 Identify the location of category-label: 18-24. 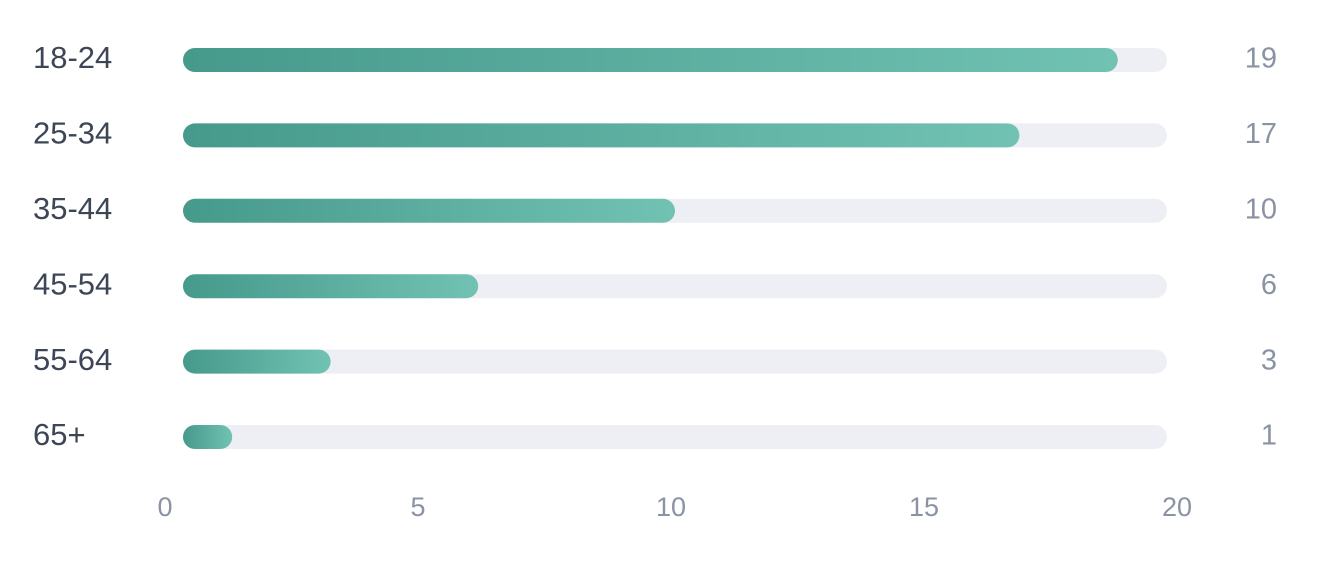
(72, 57).